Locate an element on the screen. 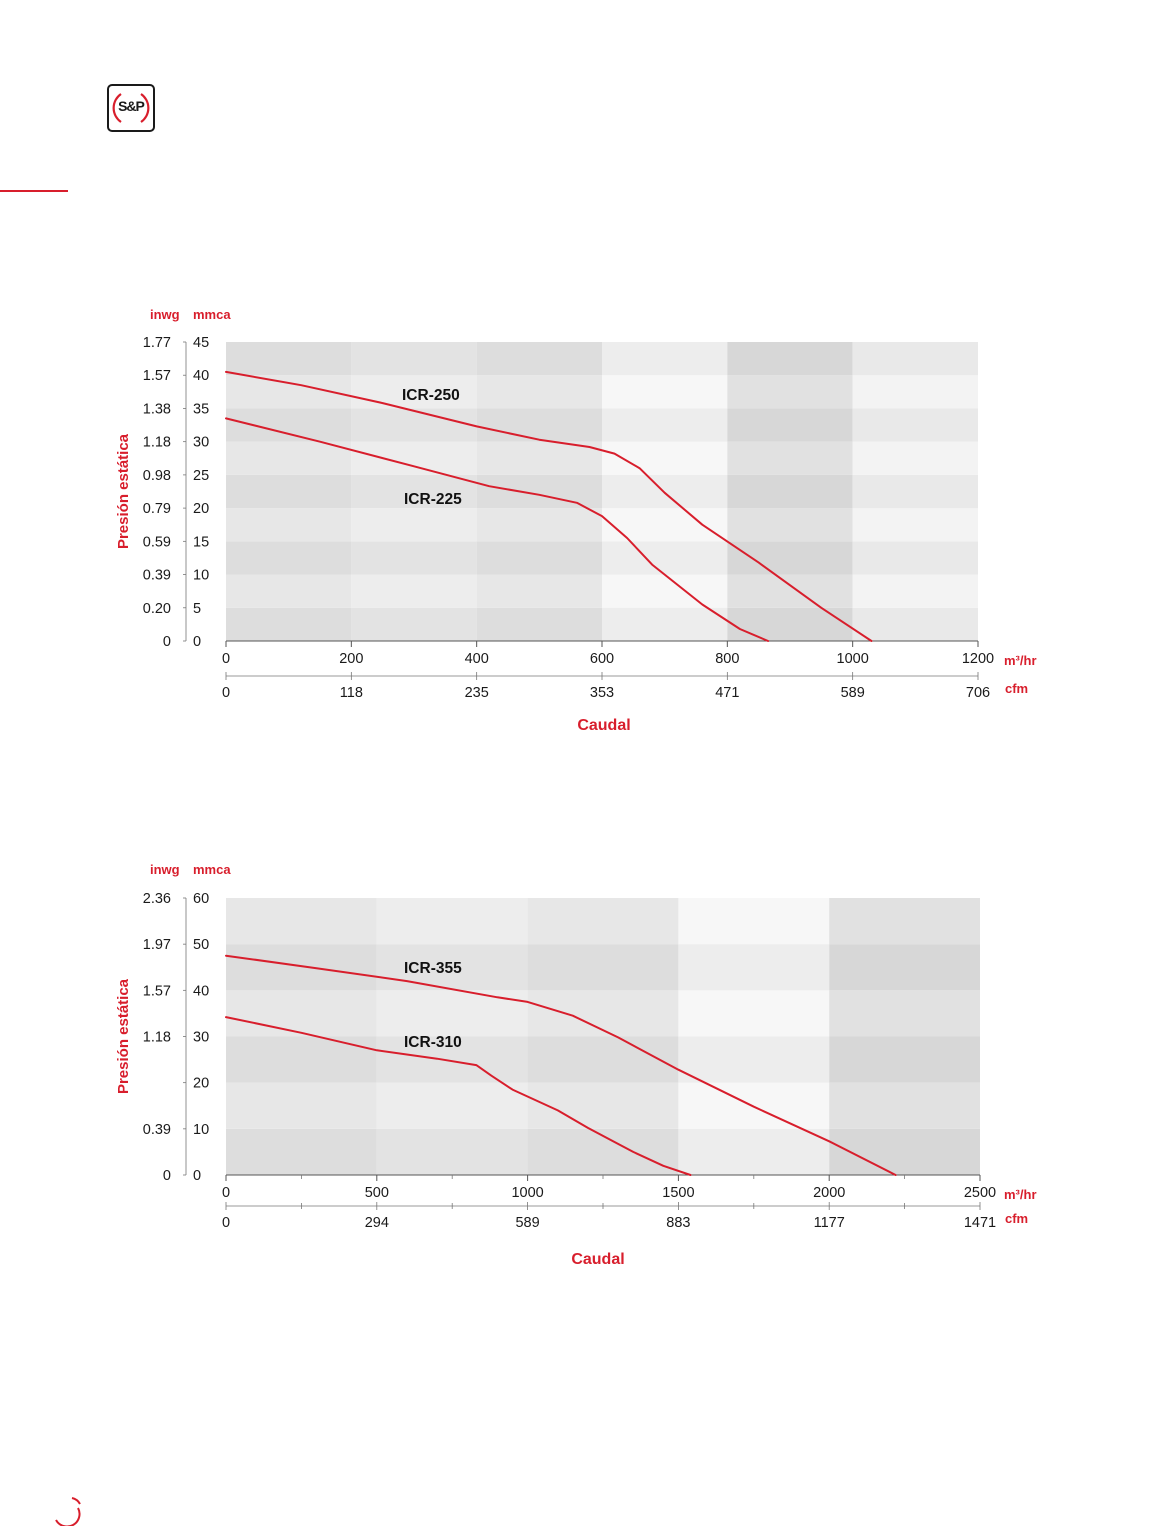  mmca-unit-label: mmca is located at coordinates (212, 314).